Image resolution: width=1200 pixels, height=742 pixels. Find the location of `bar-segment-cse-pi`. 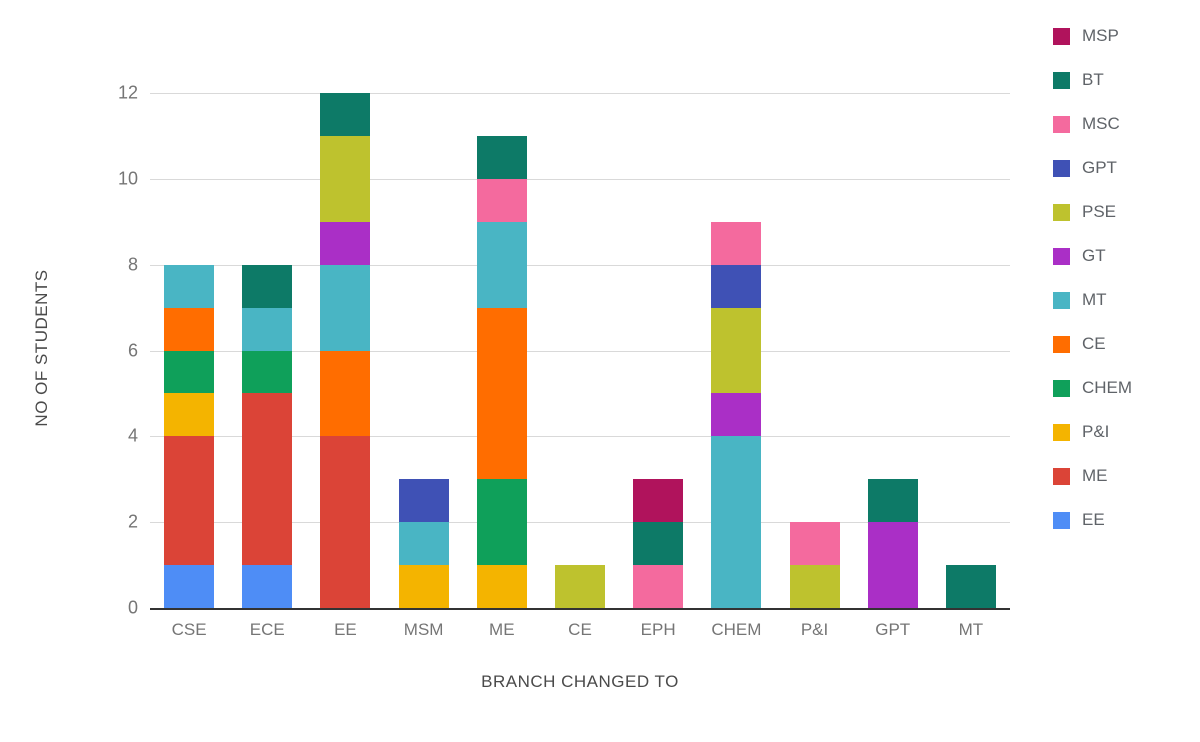

bar-segment-cse-pi is located at coordinates (189, 415).